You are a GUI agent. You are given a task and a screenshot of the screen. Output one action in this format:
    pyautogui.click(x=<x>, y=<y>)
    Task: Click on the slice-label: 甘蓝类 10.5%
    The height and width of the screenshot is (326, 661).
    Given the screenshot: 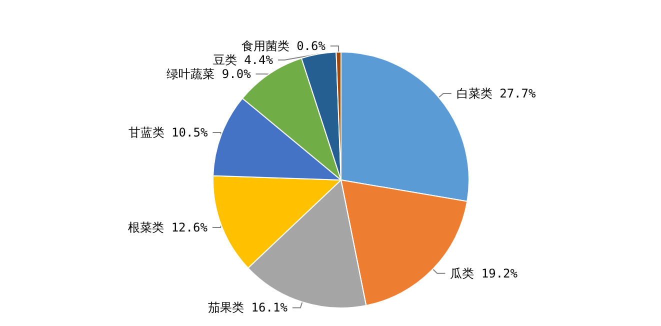 What is the action you would take?
    pyautogui.click(x=168, y=132)
    